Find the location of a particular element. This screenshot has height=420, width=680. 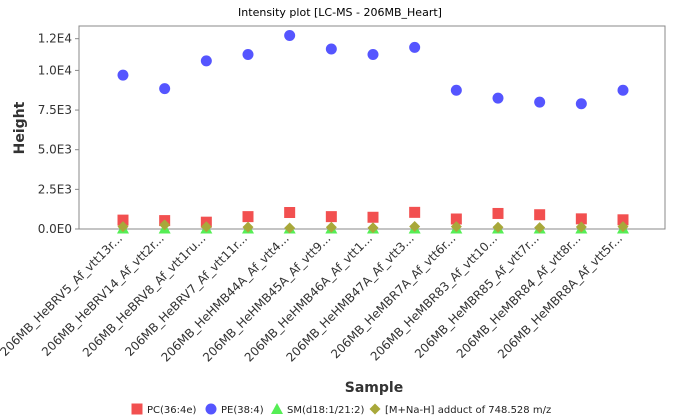

chart-title: Intensity plot [LC-MS - 206MB_Heart] is located at coordinates (340, 12).